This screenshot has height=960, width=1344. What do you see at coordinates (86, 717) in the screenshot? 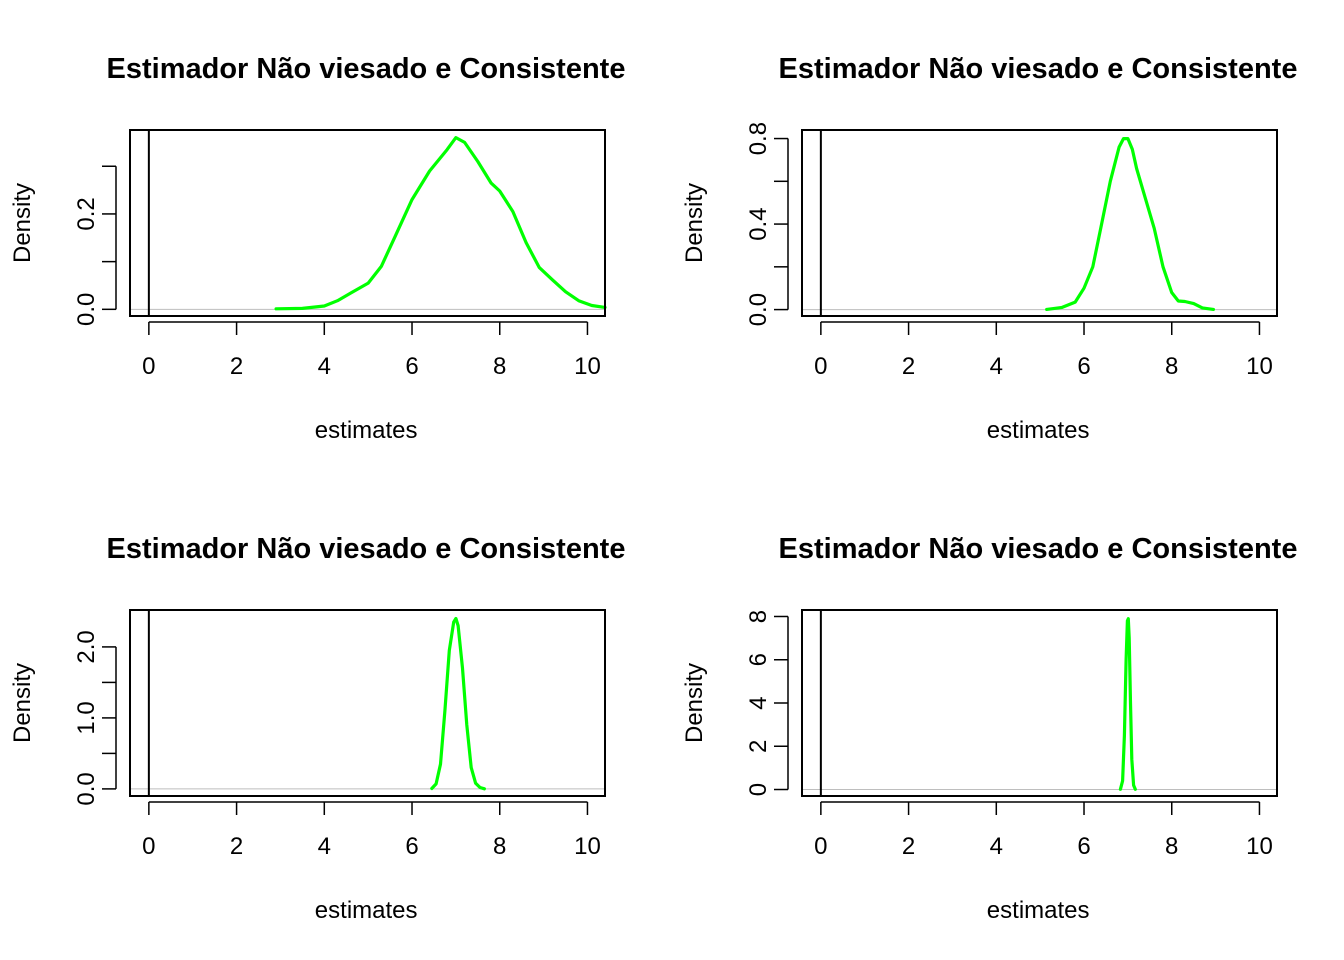
I see `y-tick-label: 1.0` at bounding box center [86, 717].